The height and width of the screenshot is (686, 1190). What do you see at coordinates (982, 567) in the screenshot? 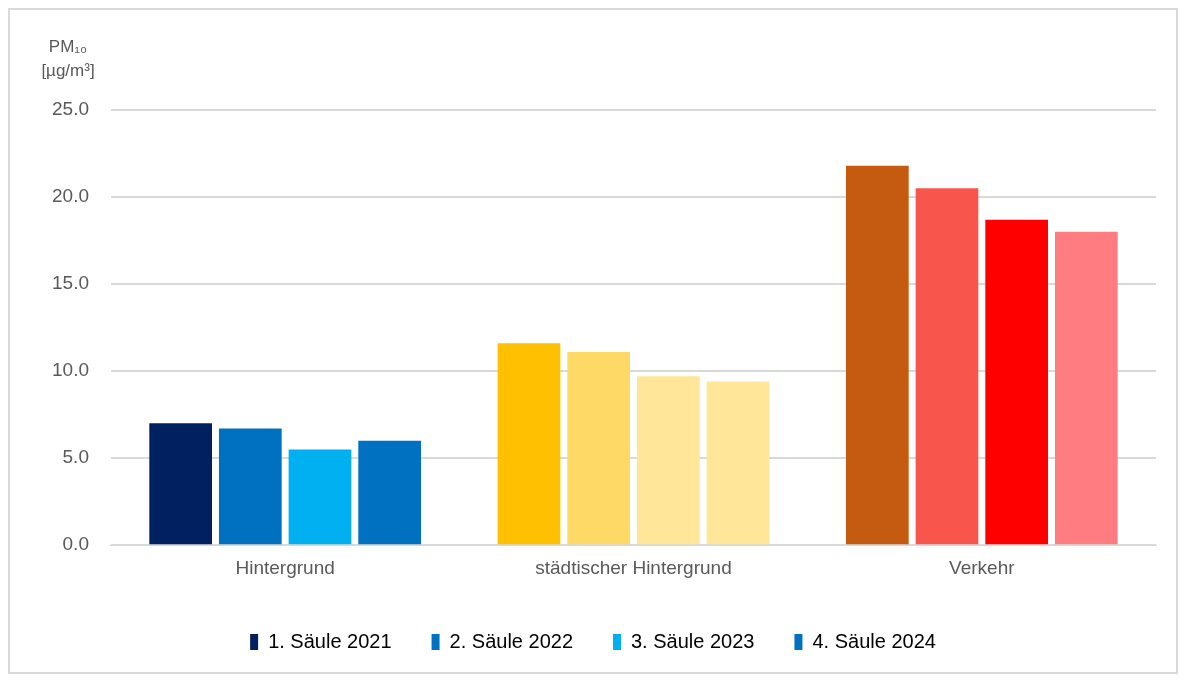
I see `x-tick-label: Verkehr` at bounding box center [982, 567].